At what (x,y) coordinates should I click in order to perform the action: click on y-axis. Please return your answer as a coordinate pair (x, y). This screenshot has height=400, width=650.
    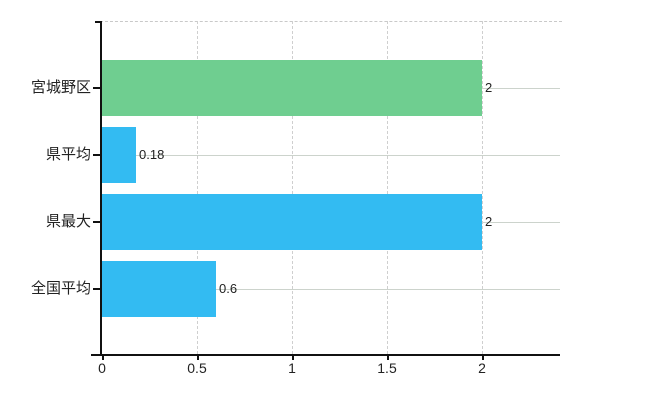
    Looking at the image, I should click on (101, 188).